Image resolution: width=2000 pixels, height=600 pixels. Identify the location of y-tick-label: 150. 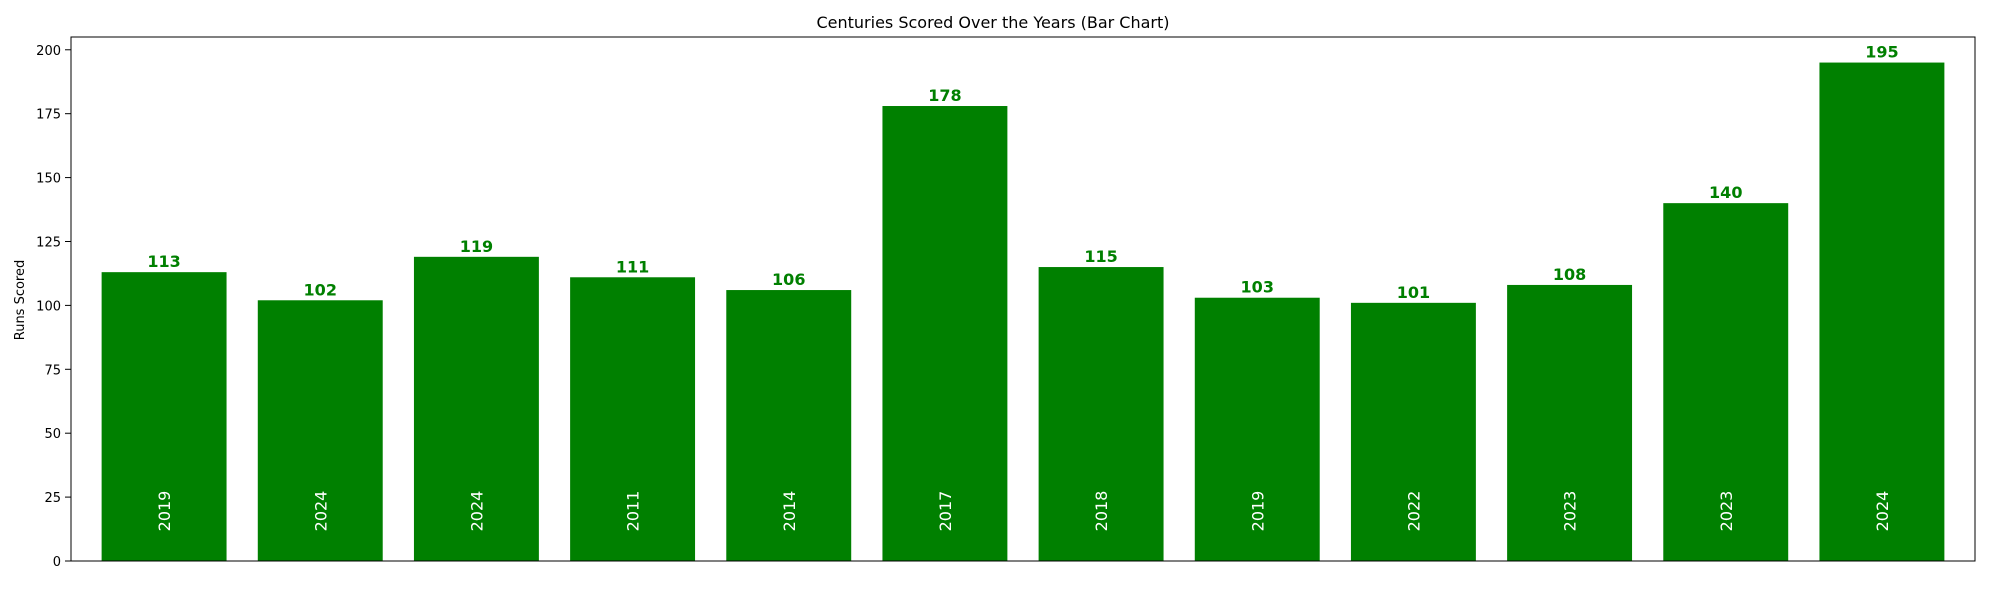
(48, 179).